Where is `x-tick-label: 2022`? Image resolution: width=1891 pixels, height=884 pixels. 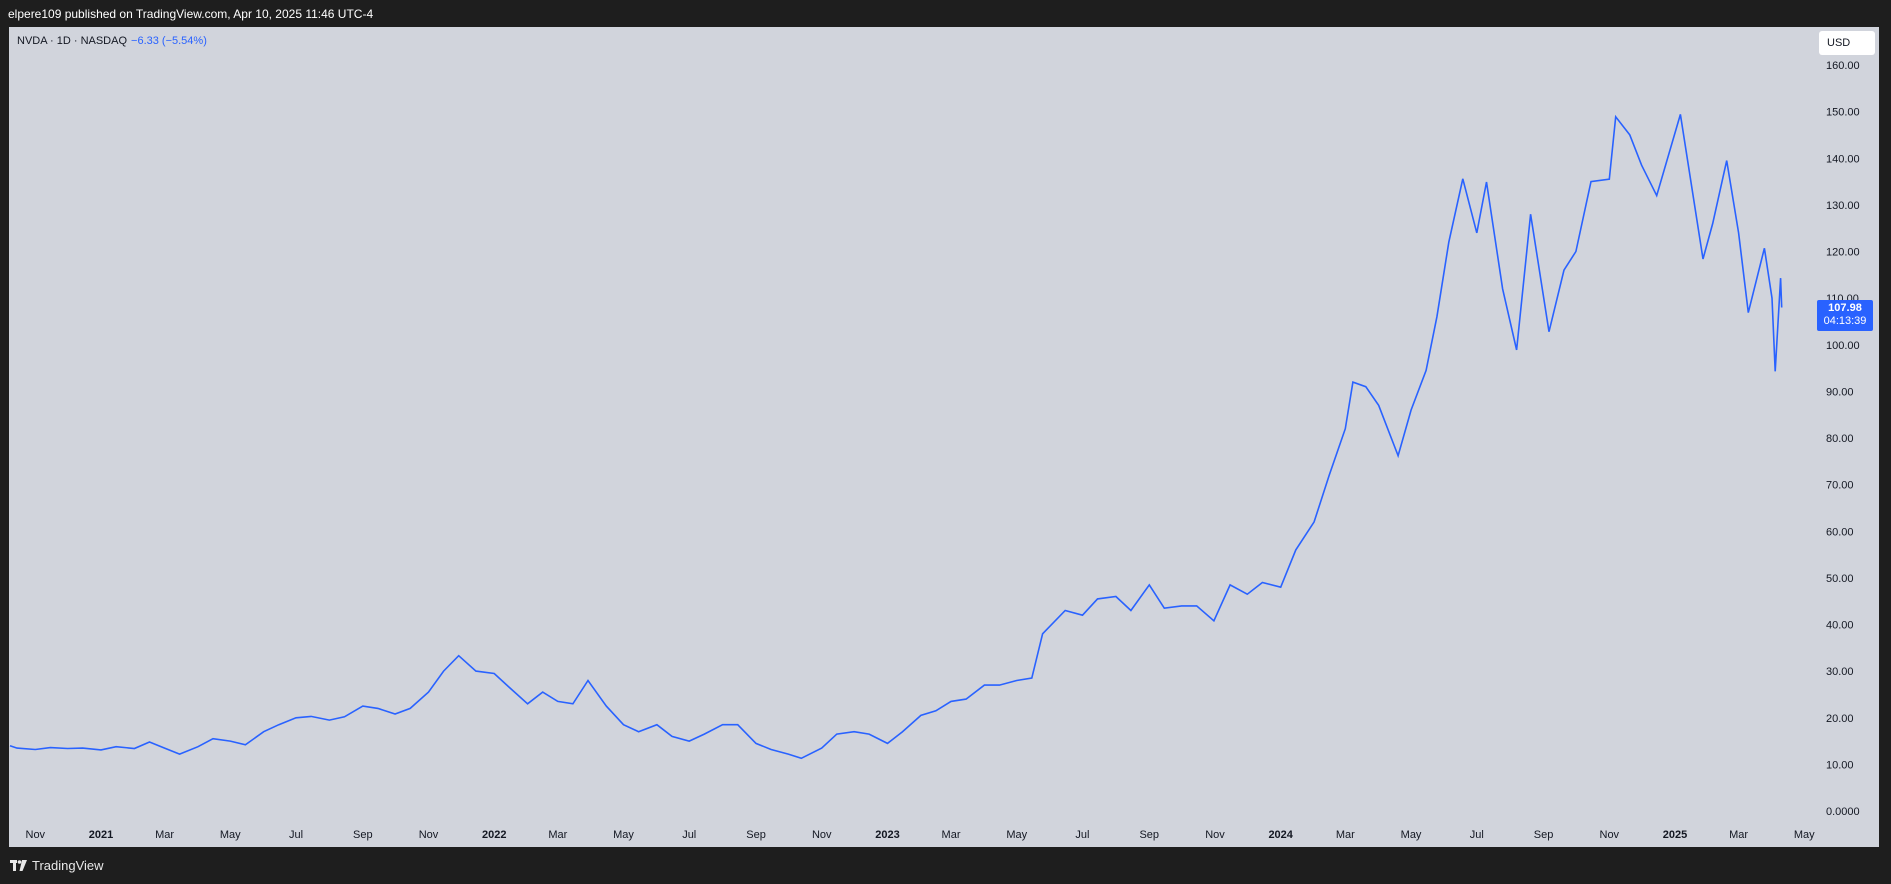
x-tick-label: 2022 is located at coordinates (494, 835).